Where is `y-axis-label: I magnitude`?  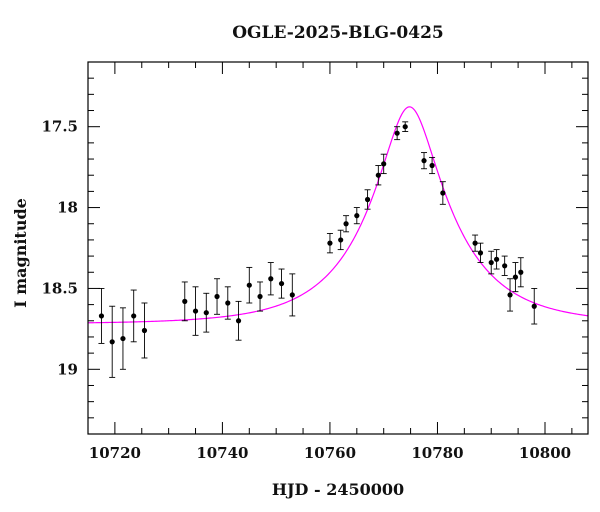
y-axis-label: I magnitude is located at coordinates (20, 253).